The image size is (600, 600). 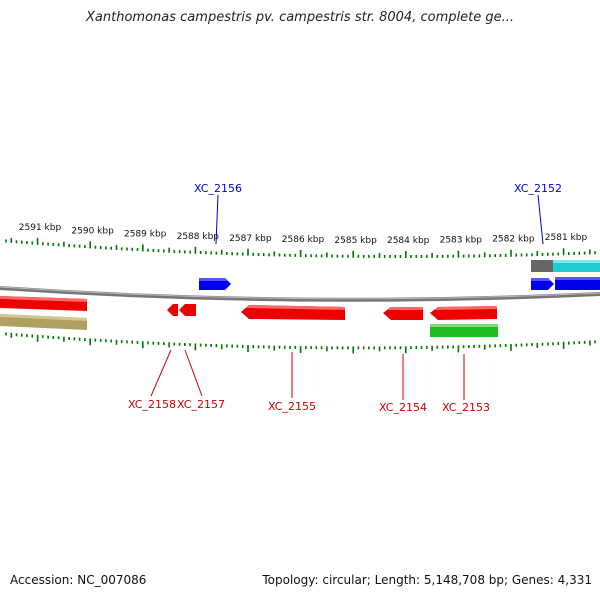 I want to click on feature-cyan-highlight, so click(x=576, y=261).